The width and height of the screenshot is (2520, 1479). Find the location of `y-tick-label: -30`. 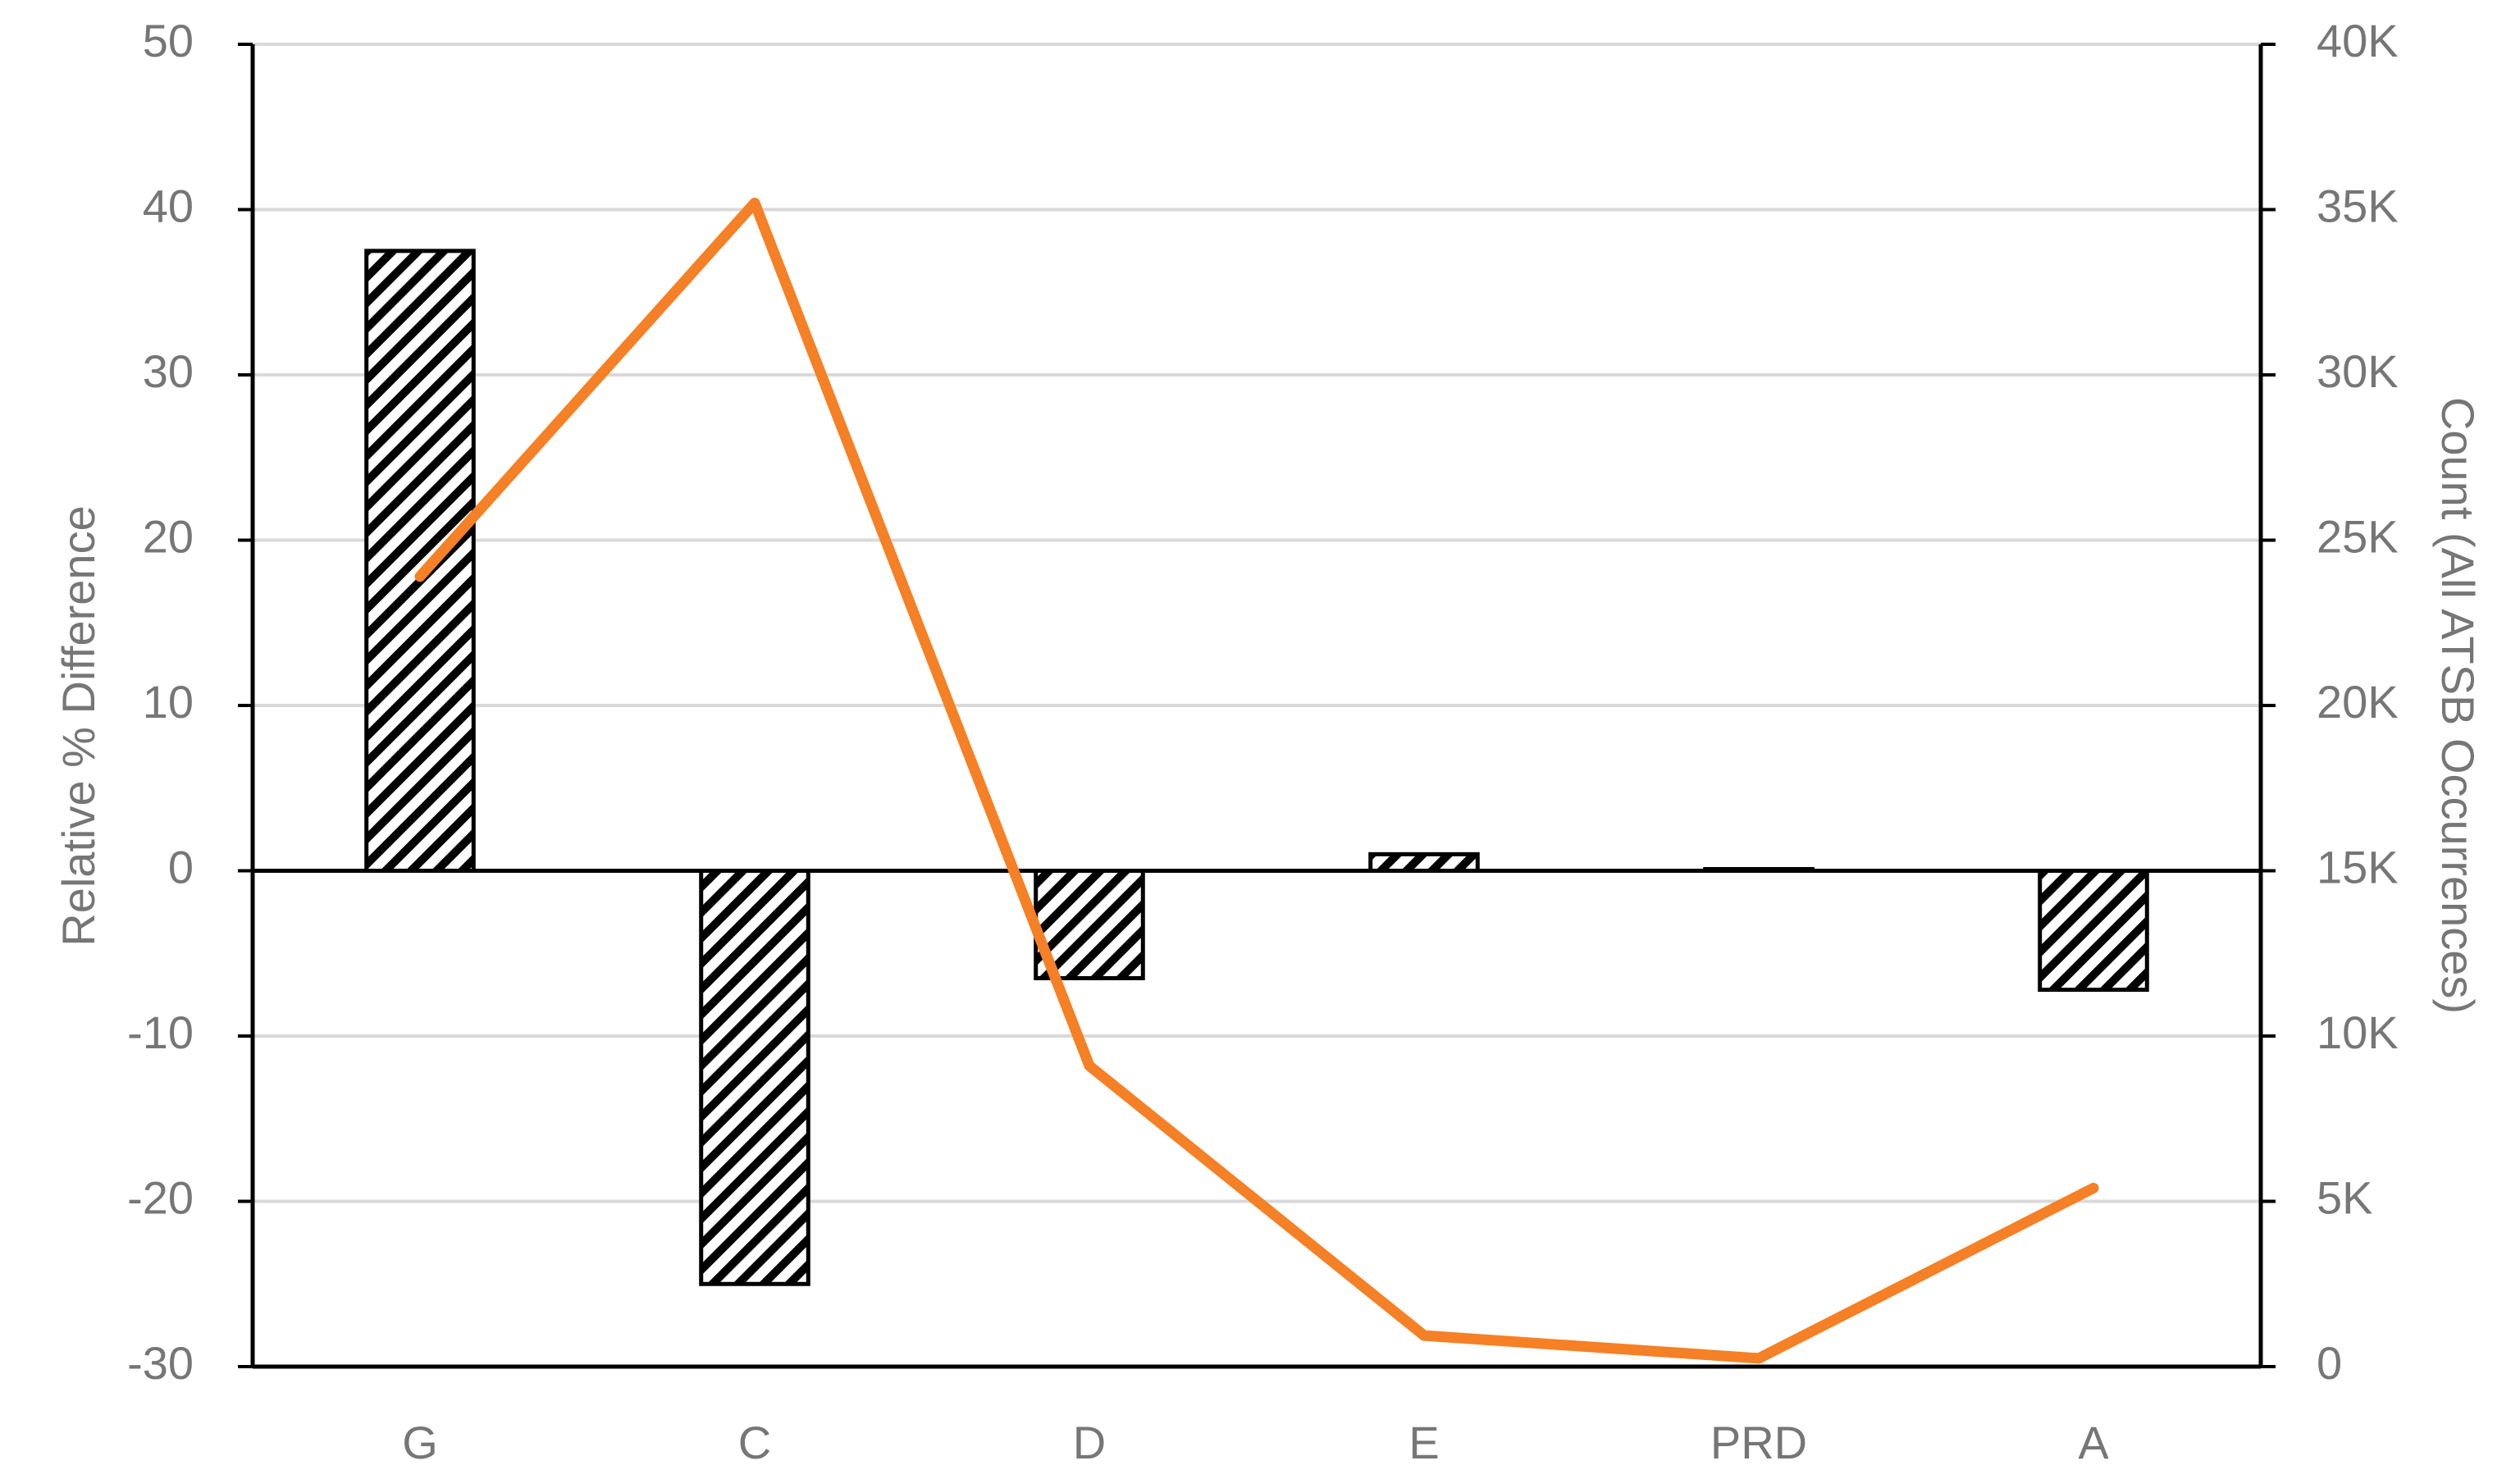

y-tick-label: -30 is located at coordinates (160, 1363).